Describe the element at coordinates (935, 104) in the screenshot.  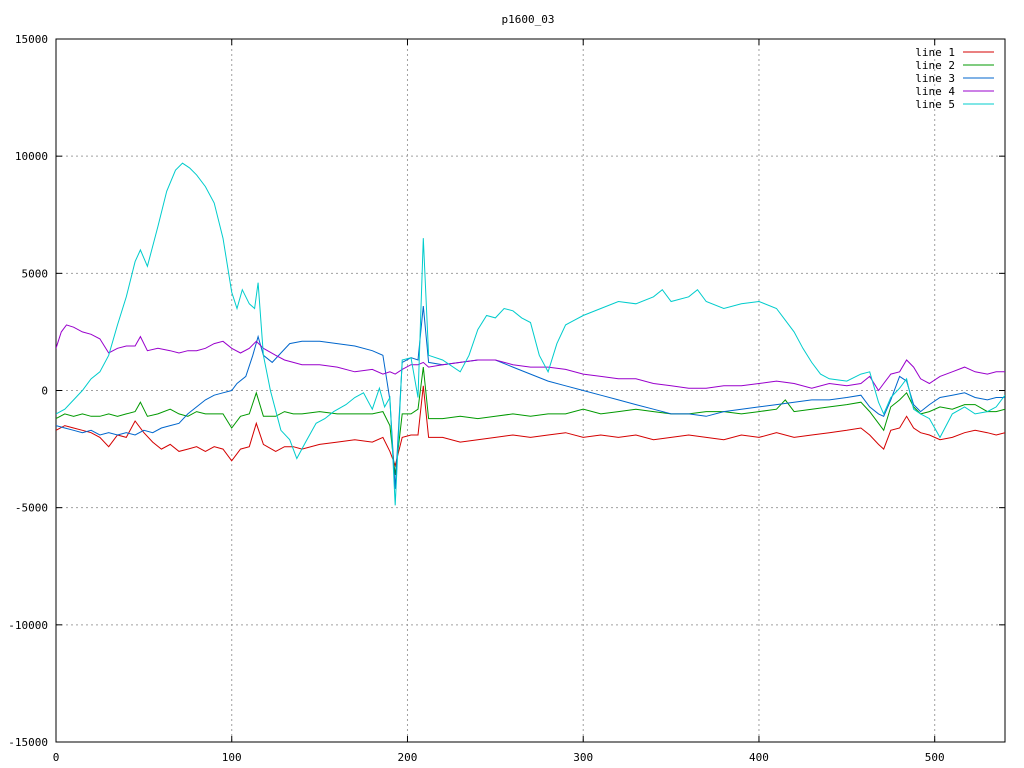
I see `legend-label: line 5` at that location.